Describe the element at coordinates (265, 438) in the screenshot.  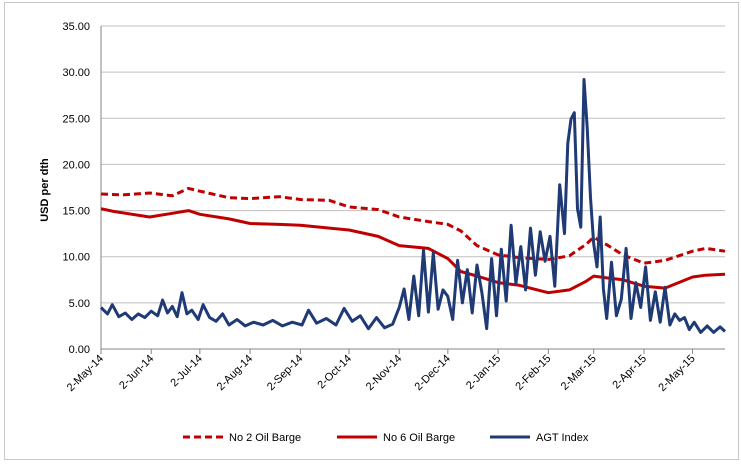
I see `legend-label: No 2 Oil Barge` at that location.